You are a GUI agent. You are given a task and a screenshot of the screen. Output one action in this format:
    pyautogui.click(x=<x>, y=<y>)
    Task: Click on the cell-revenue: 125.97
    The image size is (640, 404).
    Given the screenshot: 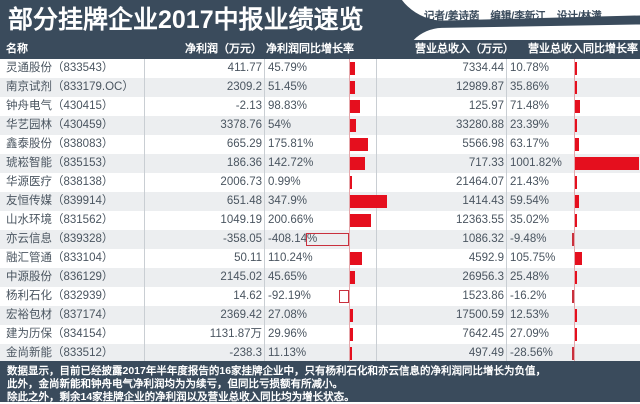 What is the action you would take?
    pyautogui.click(x=486, y=106)
    